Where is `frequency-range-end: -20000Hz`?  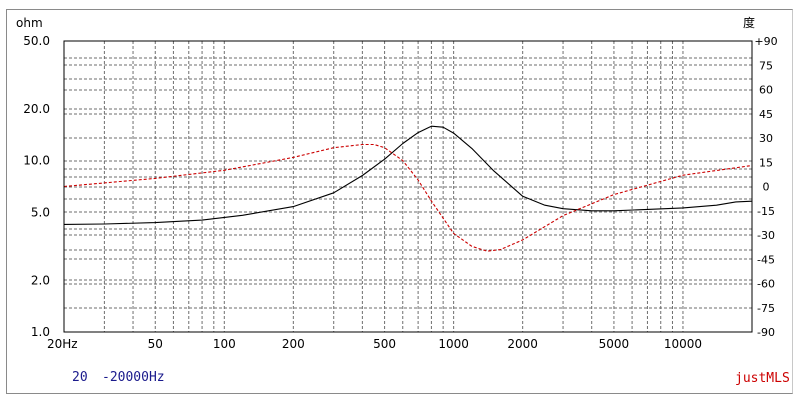 frequency-range-end: -20000Hz is located at coordinates (133, 377).